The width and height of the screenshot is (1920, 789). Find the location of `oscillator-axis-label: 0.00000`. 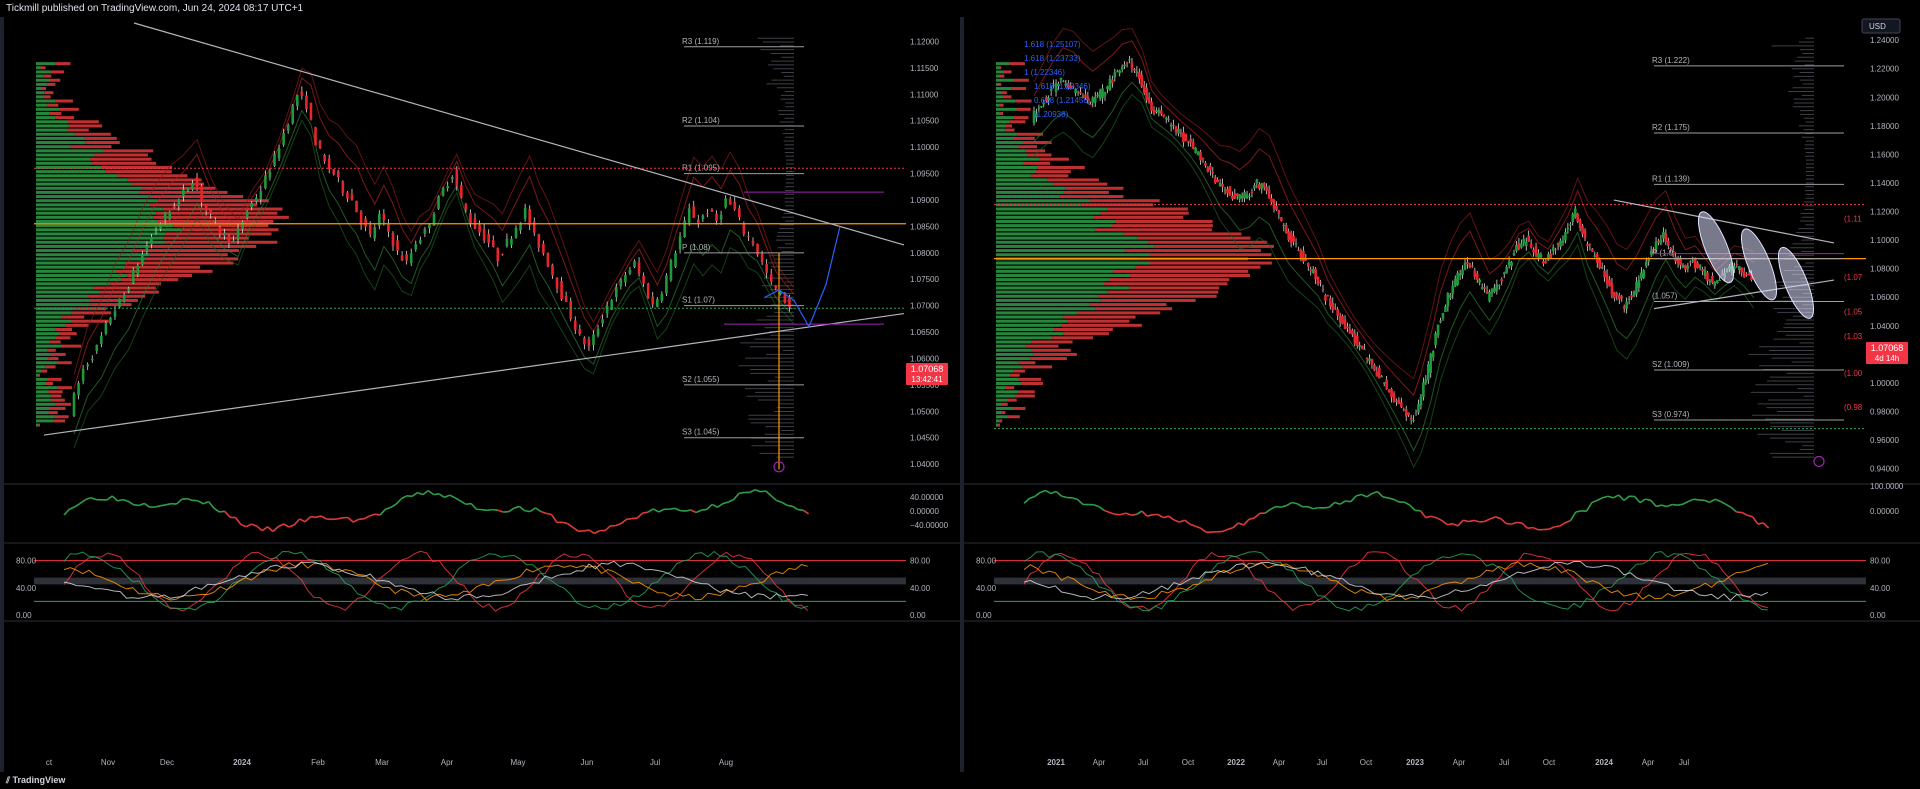

oscillator-axis-label: 0.00000 is located at coordinates (1884, 511).